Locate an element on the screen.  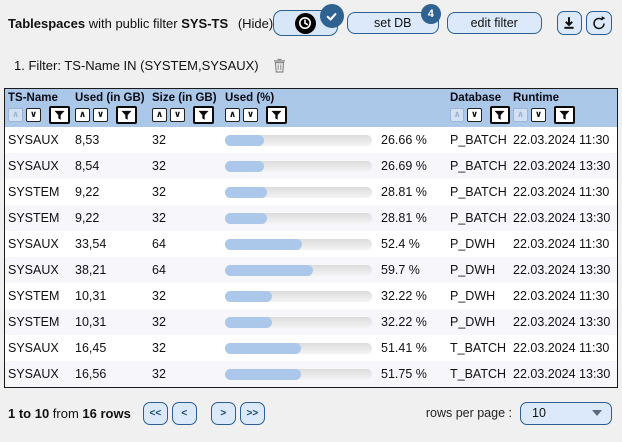
cell-used-gb: 9,22 is located at coordinates (87, 192).